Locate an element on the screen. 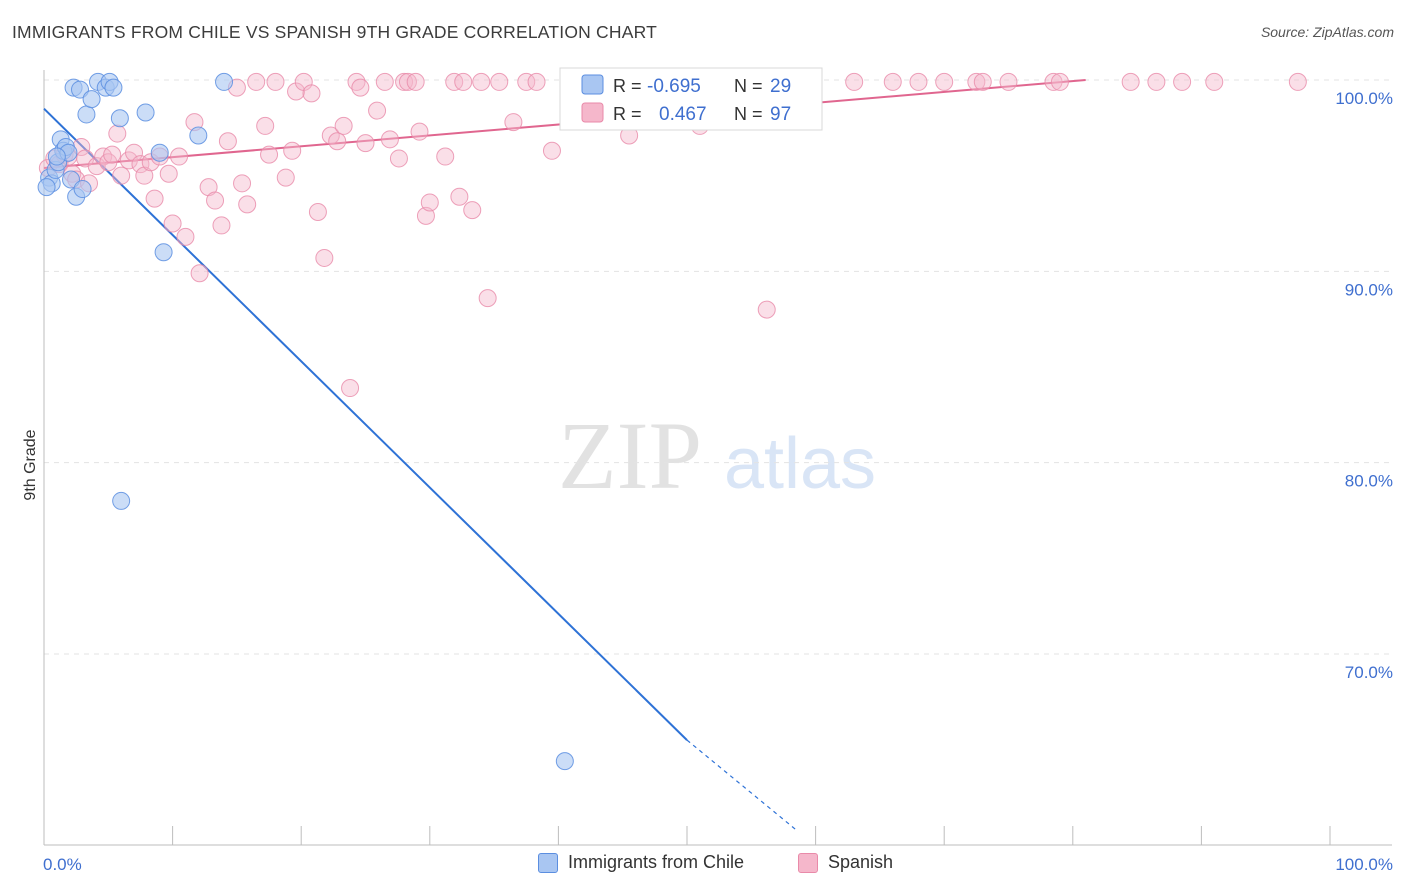  legend-r-label-spanish: R = is located at coordinates (627, 114).